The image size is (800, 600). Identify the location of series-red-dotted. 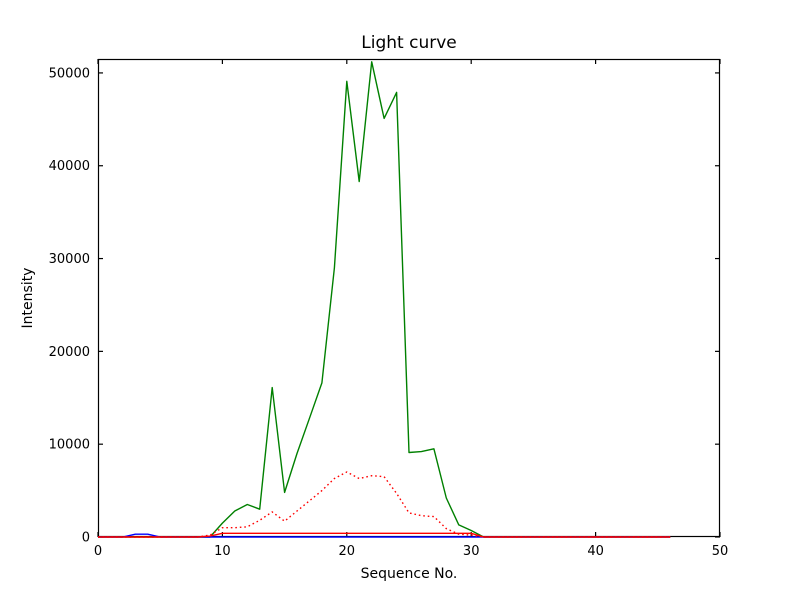
(384, 504).